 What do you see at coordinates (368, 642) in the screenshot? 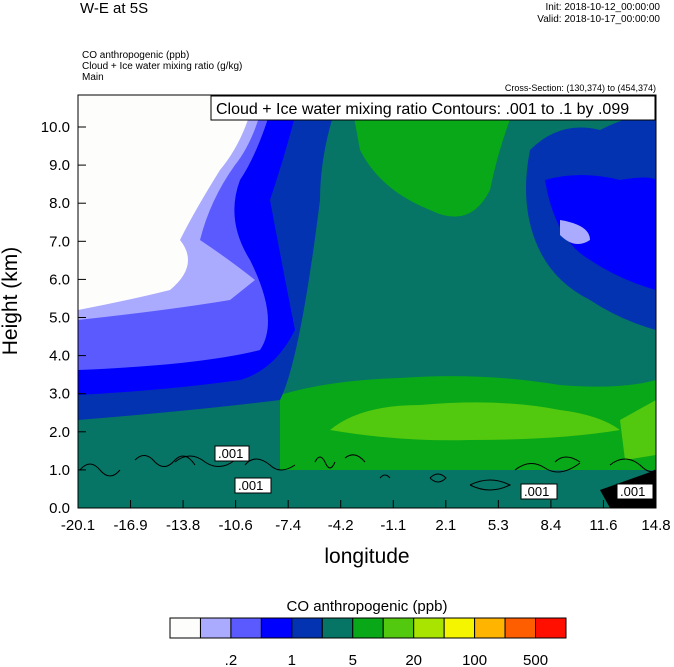
I see `colorbar: .2 1 5 20 100 500` at bounding box center [368, 642].